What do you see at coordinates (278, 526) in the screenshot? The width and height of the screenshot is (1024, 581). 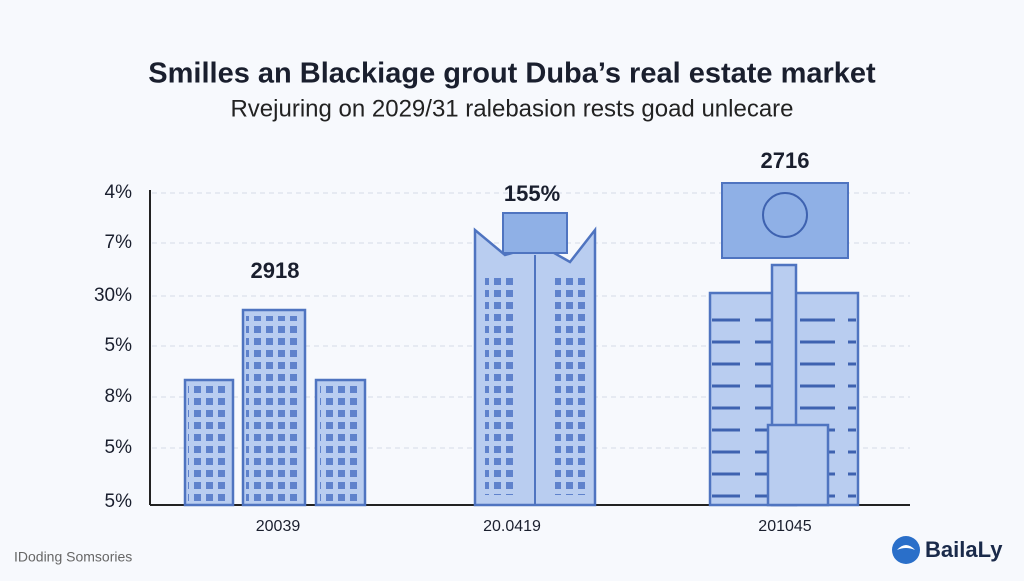 I see `group-label: 20039` at bounding box center [278, 526].